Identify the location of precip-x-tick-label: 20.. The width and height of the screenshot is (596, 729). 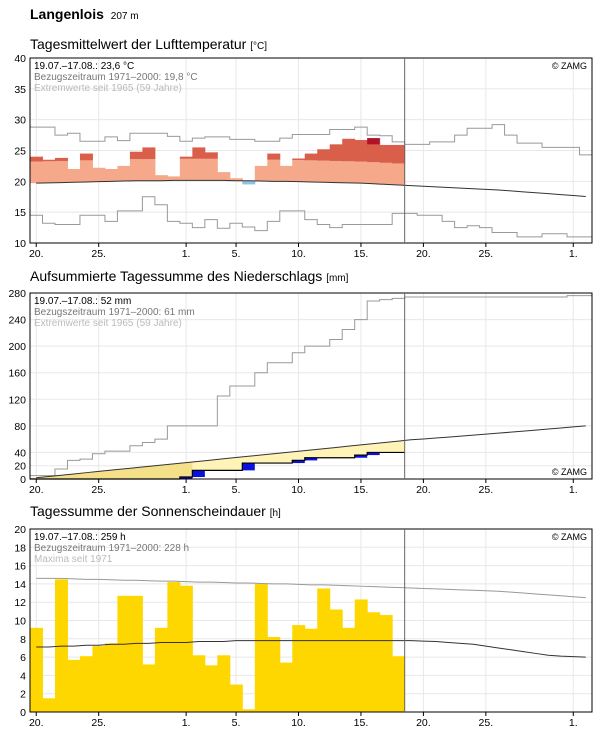
(36, 490).